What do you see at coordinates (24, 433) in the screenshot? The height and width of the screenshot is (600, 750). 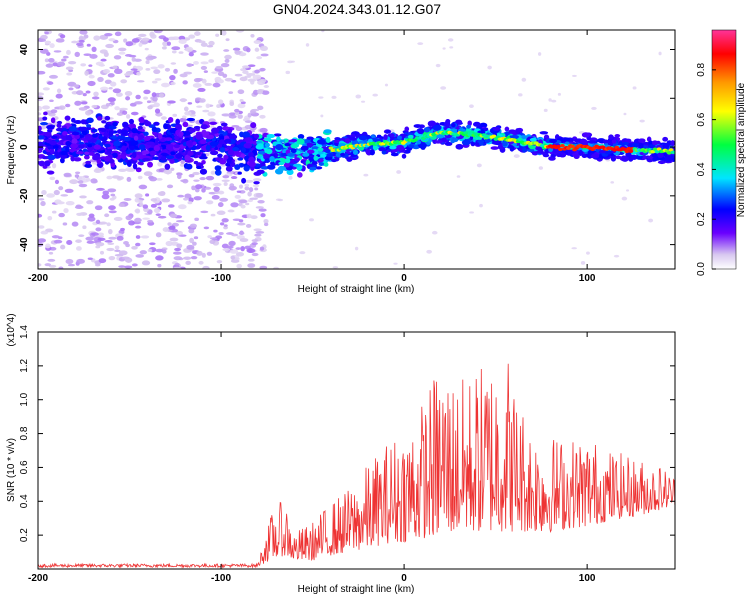 I see `y-tick-label: 0.8` at bounding box center [24, 433].